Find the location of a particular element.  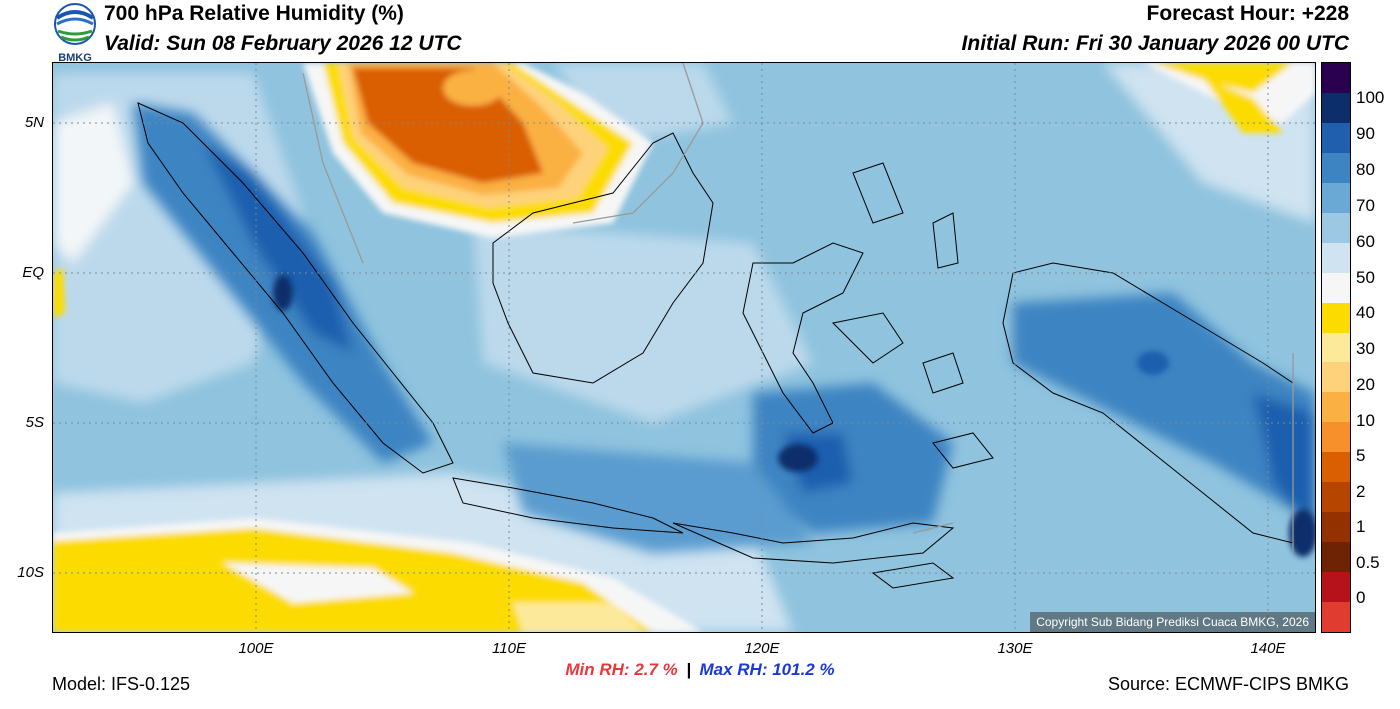

cb-label-80: 80 is located at coordinates (1365, 169).